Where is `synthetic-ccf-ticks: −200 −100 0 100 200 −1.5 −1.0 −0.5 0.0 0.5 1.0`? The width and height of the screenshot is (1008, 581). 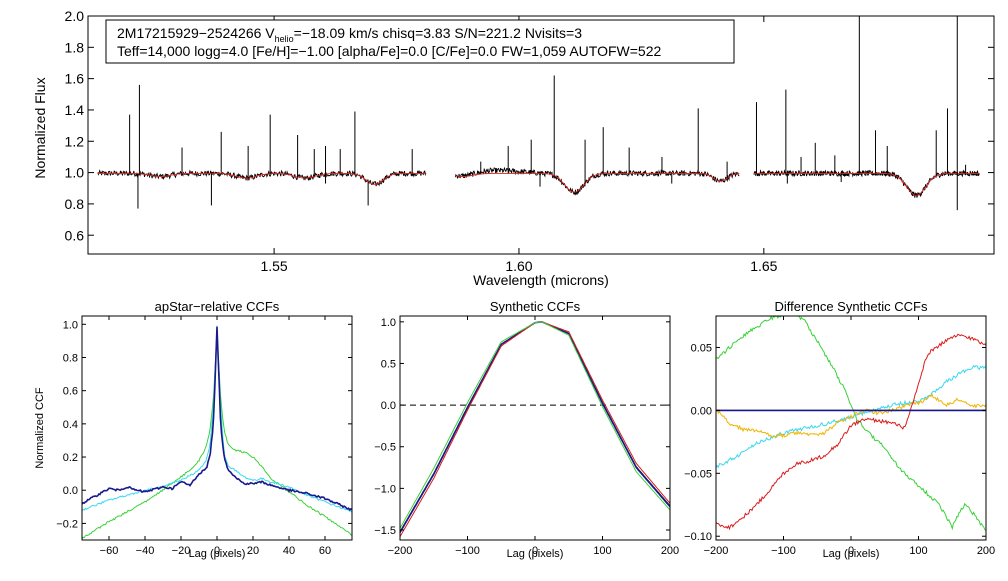
synthetic-ccf-ticks: −200 −100 0 100 200 −1.5 −1.0 −0.5 0.0 0.5 1.0 is located at coordinates (526, 436).